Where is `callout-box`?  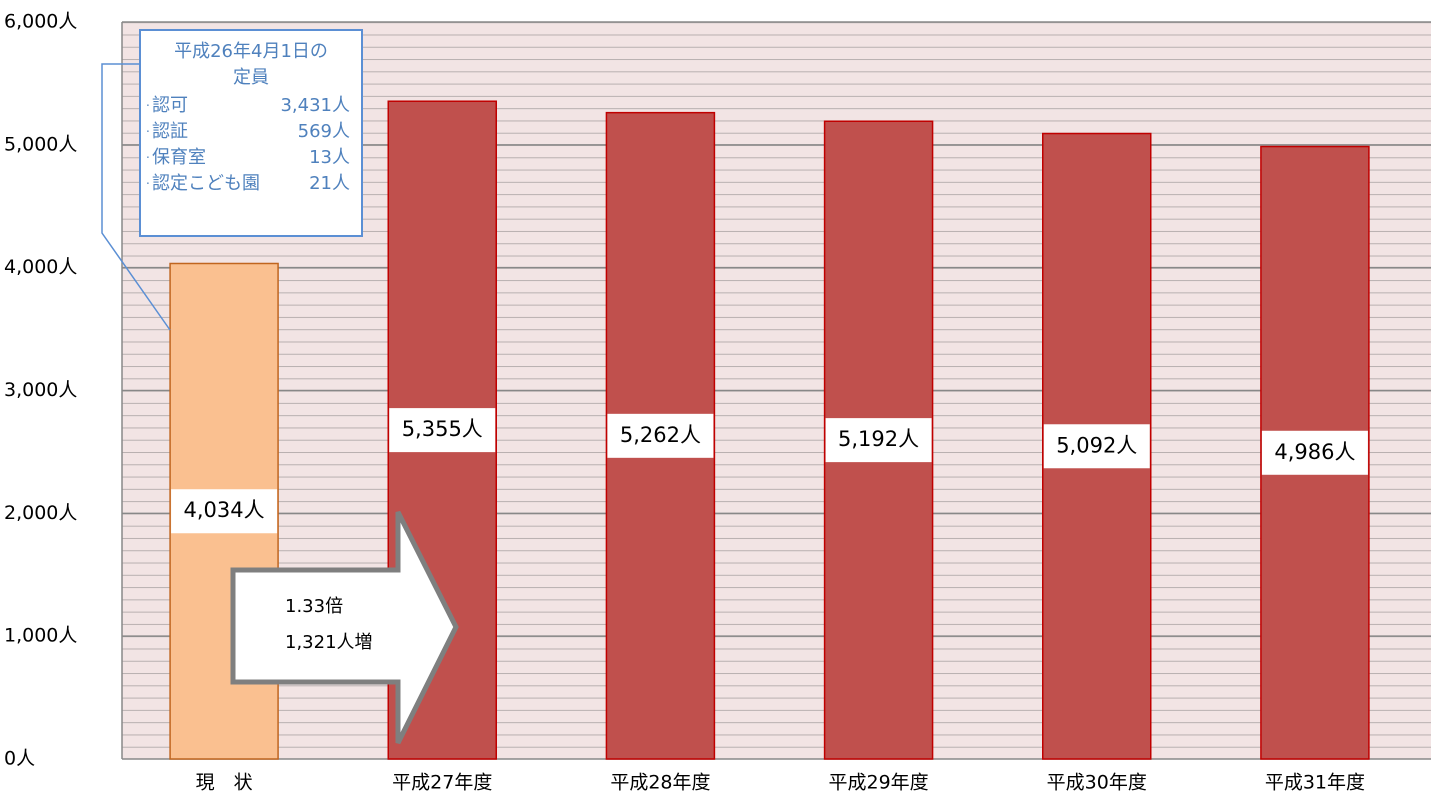
callout-box is located at coordinates (251, 133).